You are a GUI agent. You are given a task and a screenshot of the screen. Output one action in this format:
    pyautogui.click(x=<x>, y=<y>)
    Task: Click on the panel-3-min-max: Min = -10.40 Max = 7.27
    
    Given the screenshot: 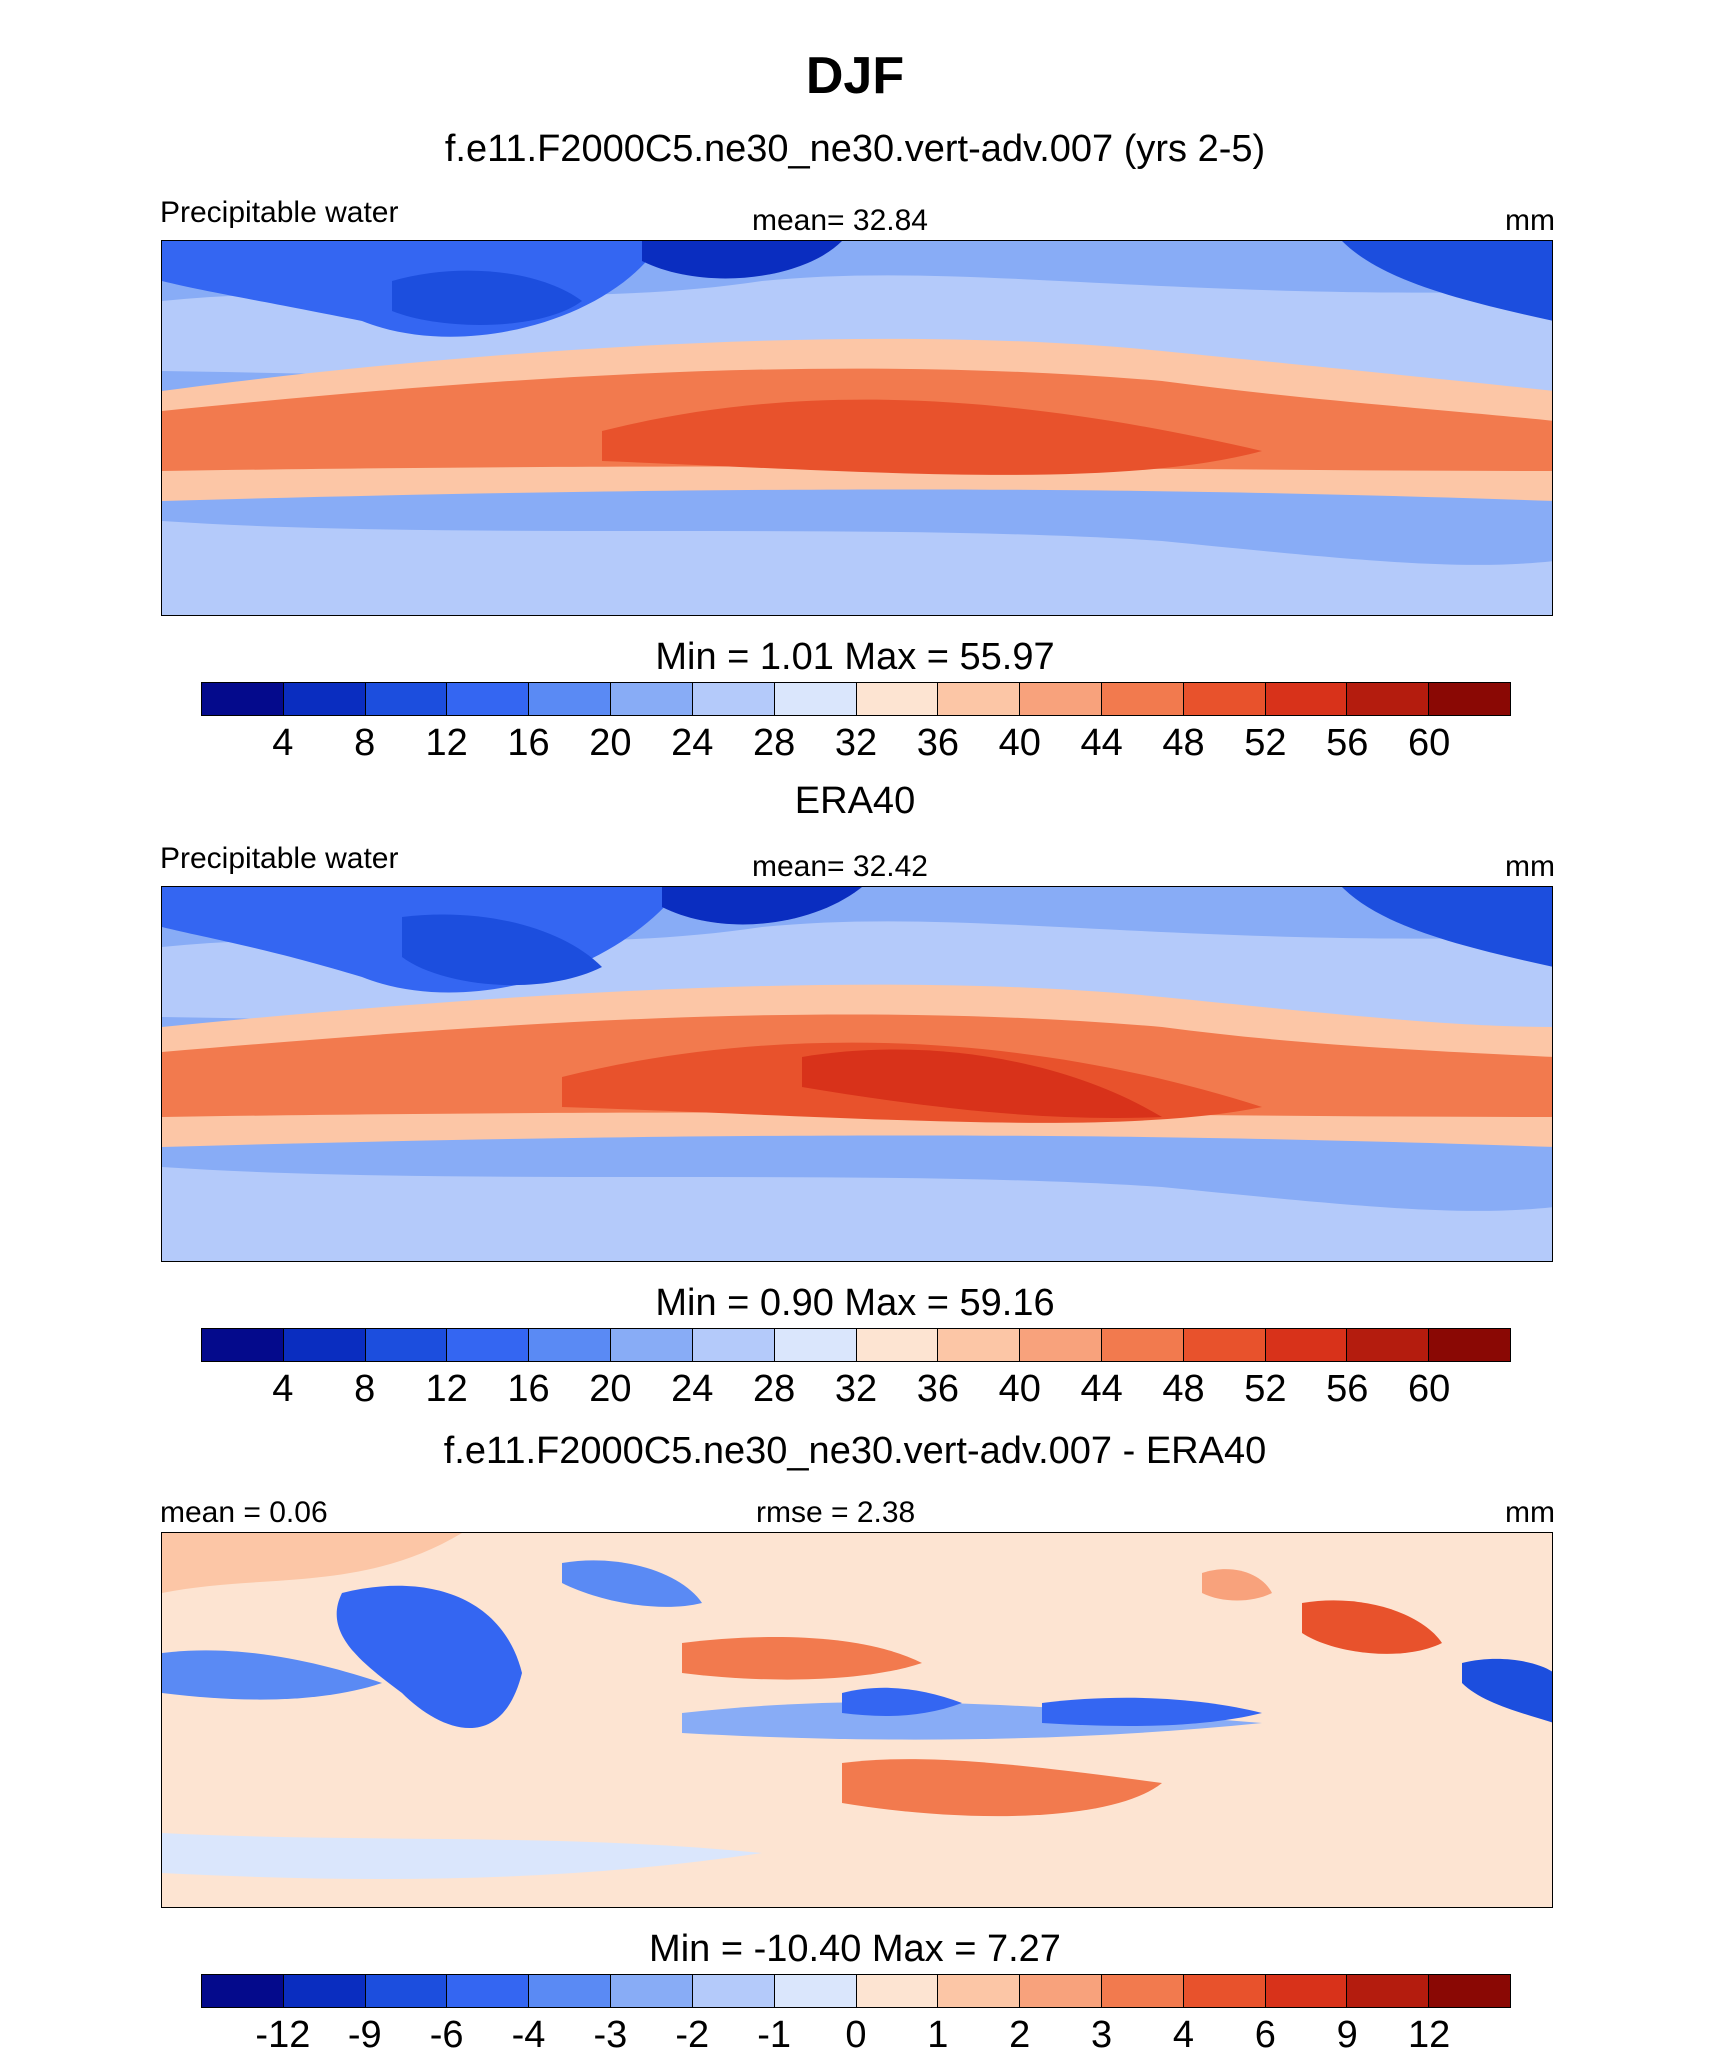 What is the action you would take?
    pyautogui.click(x=855, y=1949)
    